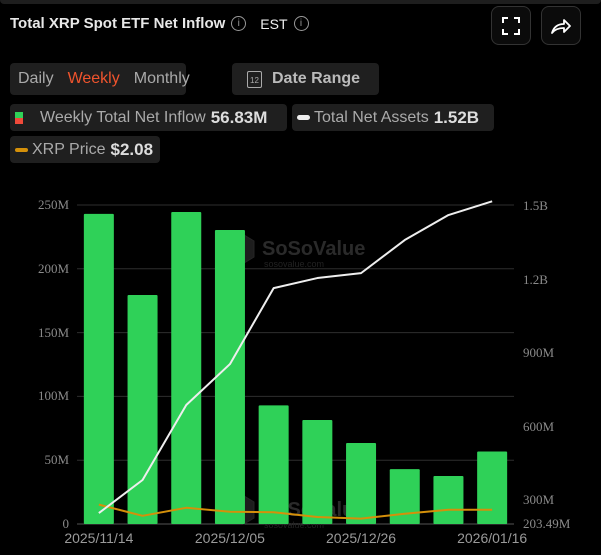  Describe the element at coordinates (313, 249) in the screenshot. I see `watermark-brand: SoSoValue` at that location.